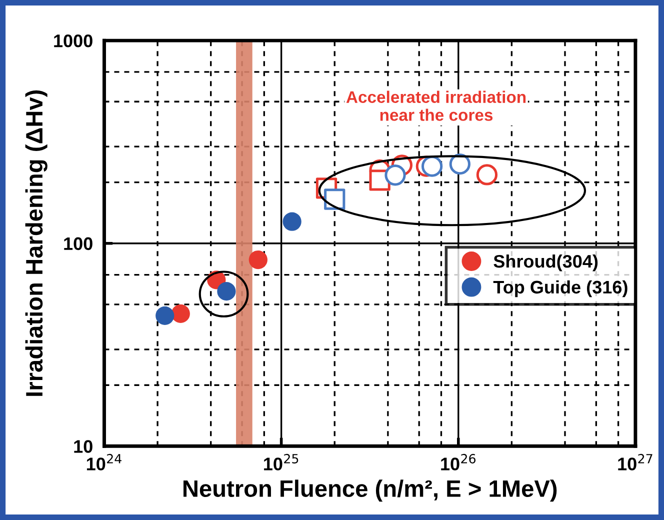  Describe the element at coordinates (560, 289) in the screenshot. I see `legend-label: Top Guide (316)` at that location.